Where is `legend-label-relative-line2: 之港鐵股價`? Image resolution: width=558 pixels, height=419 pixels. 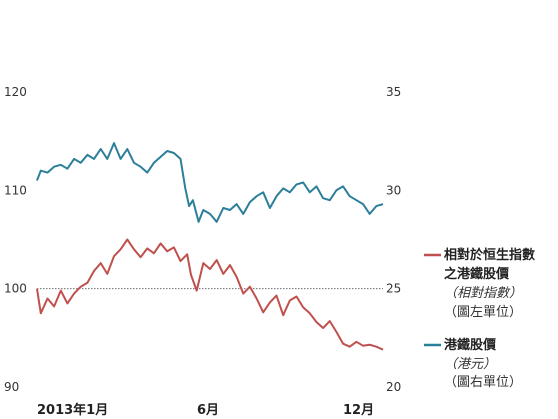
legend-label-relative-line2: 之港鐵股價 is located at coordinates (477, 274).